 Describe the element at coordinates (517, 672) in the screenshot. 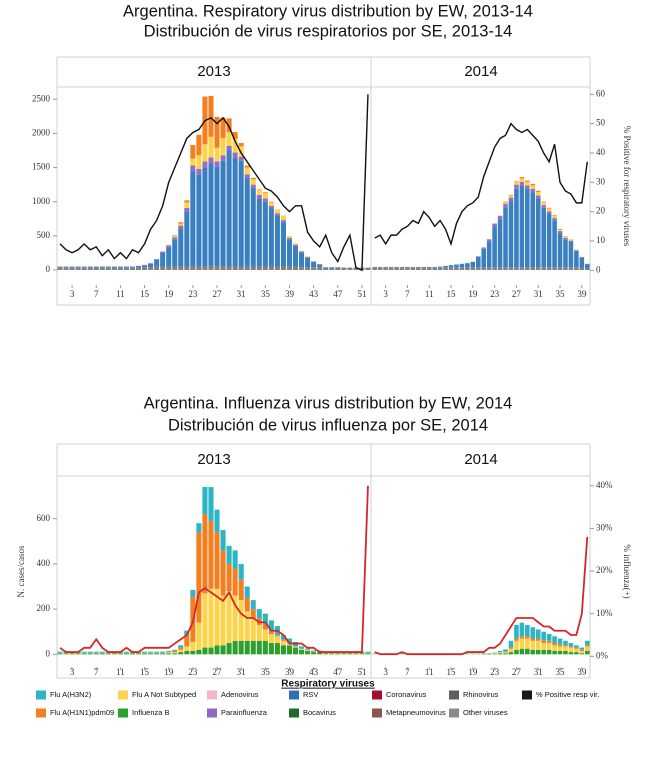

I see `x-tick-label: 27` at that location.